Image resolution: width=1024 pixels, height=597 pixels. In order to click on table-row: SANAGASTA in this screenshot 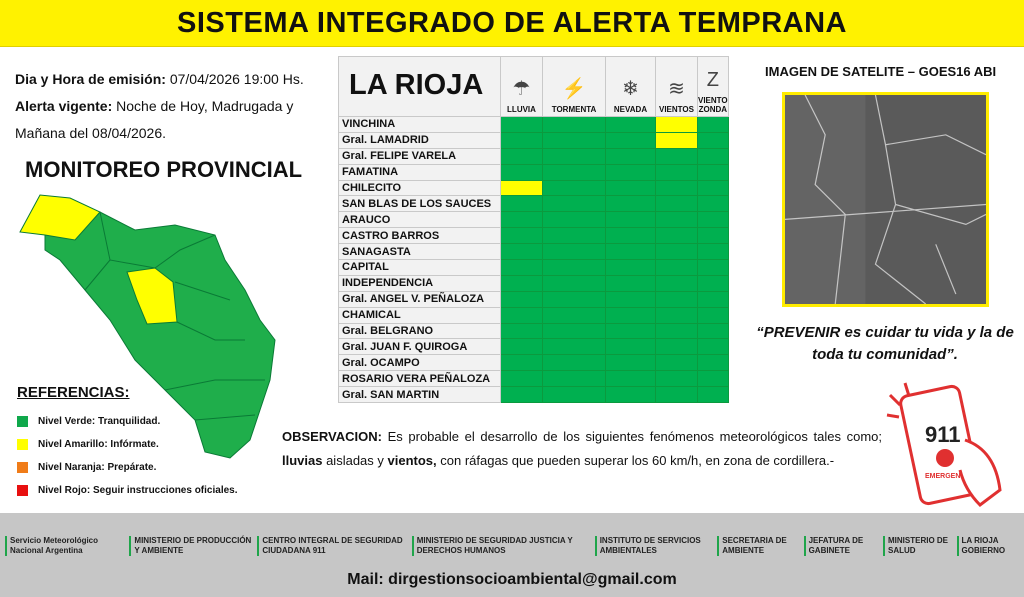, I will do `click(533, 252)`.